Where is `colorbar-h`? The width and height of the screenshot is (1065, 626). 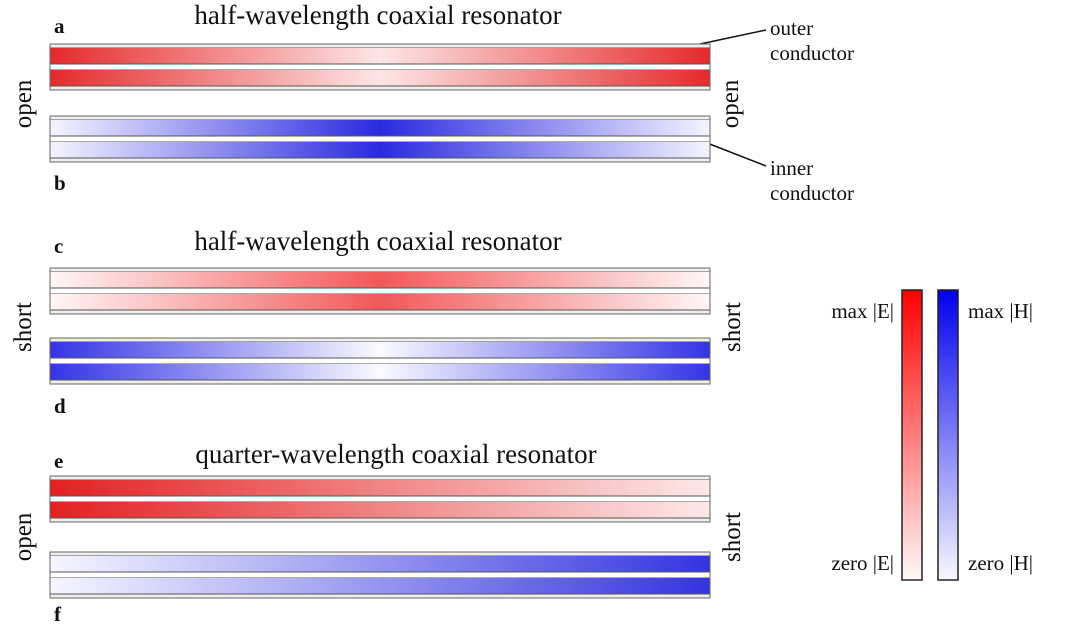 colorbar-h is located at coordinates (948, 435).